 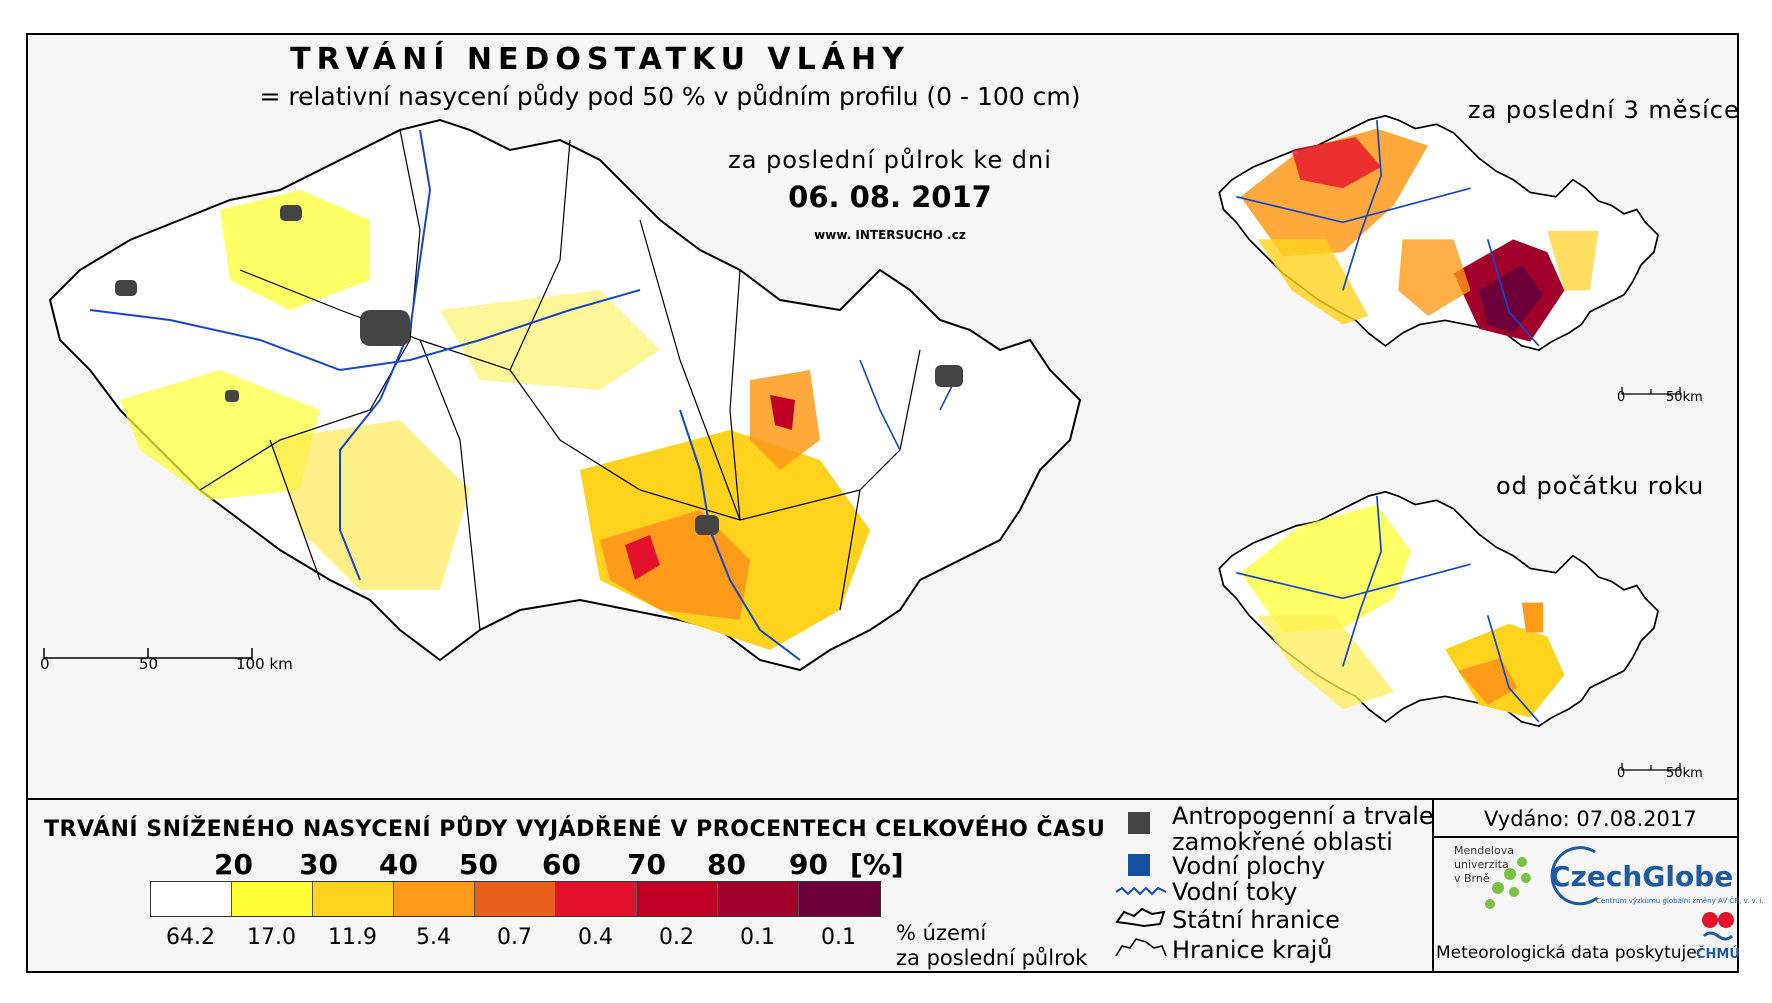 I want to click on anthropogenic-symbol, so click(x=1139, y=823).